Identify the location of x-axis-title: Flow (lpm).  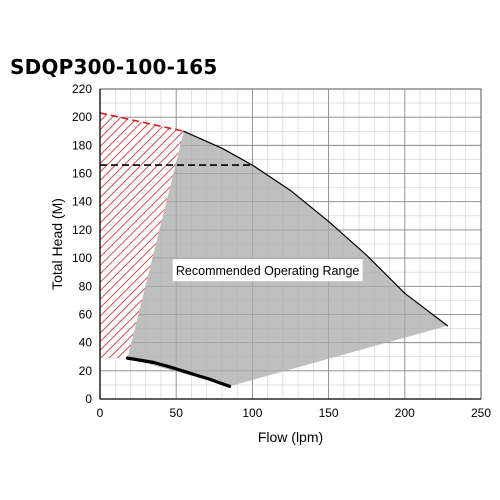
(290, 437).